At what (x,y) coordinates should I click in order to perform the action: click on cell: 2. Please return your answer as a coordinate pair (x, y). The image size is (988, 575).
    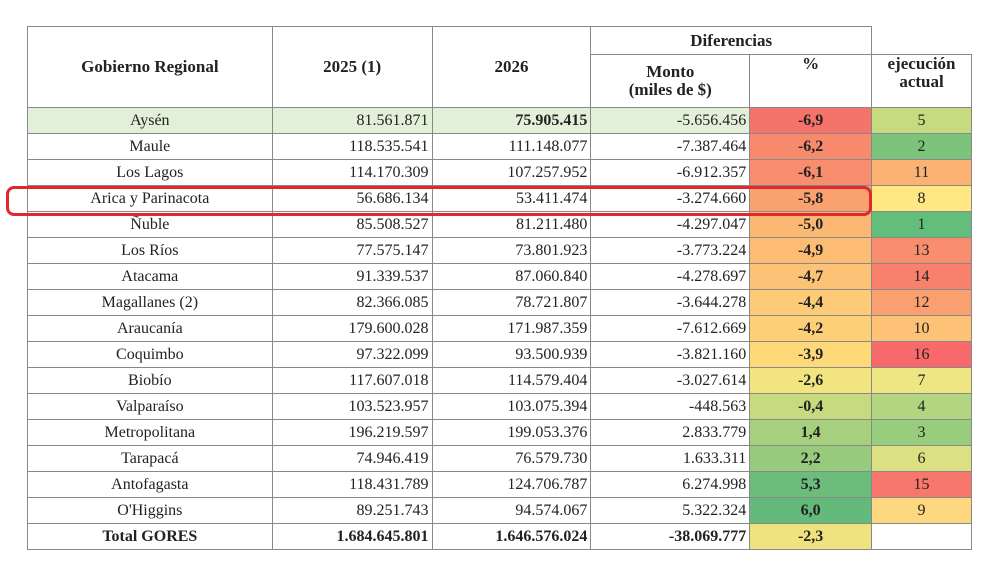
    Looking at the image, I should click on (921, 146).